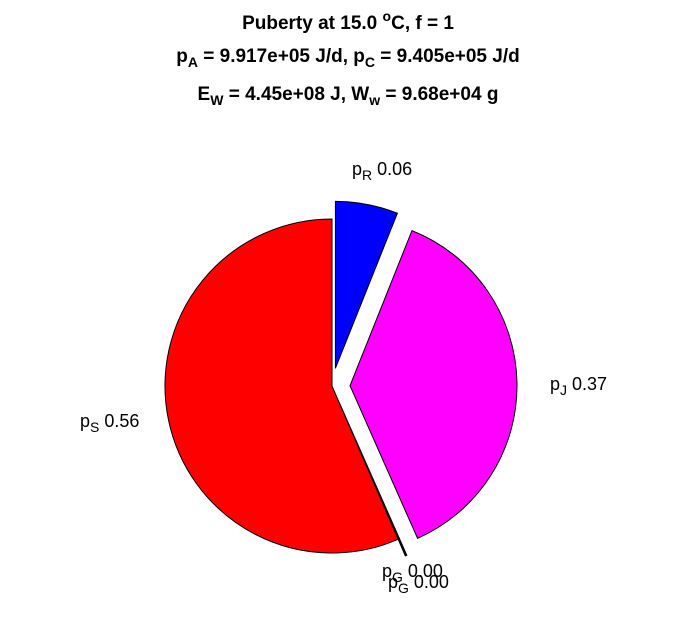 The width and height of the screenshot is (696, 618). I want to click on slice-label-5-value: 0.56, so click(119, 421).